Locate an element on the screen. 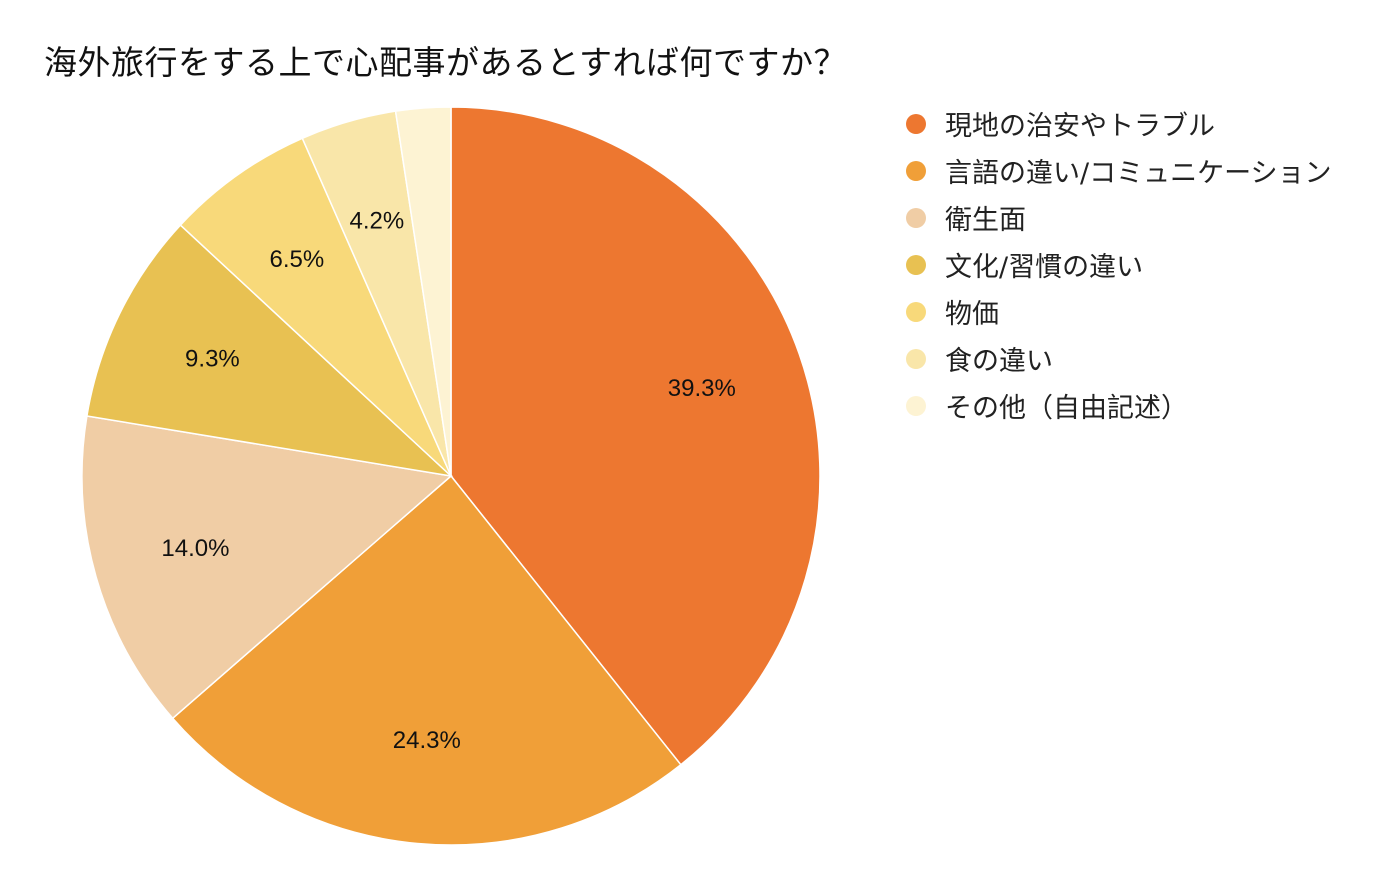 The height and width of the screenshot is (882, 1396). legend-item: その他（自由記述） is located at coordinates (1146, 405).